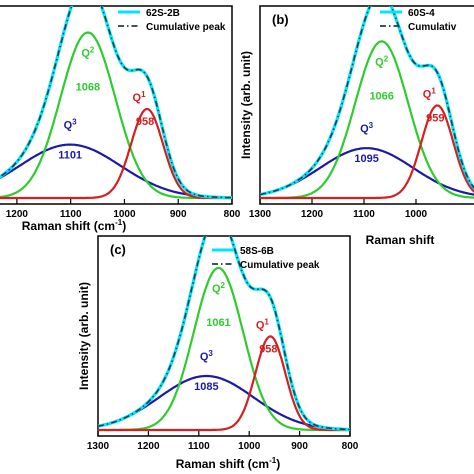 The width and height of the screenshot is (474, 474). What do you see at coordinates (88, 87) in the screenshot?
I see `peak-center-label-2: 1068` at bounding box center [88, 87].